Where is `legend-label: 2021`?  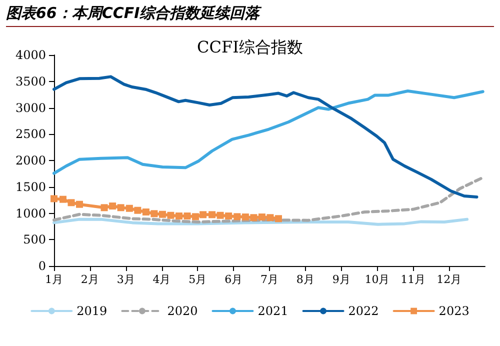 legend-label: 2021 is located at coordinates (273, 311).